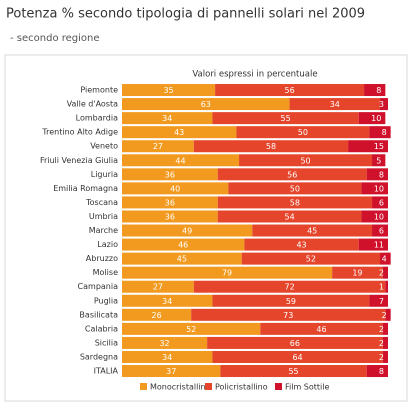  Describe the element at coordinates (378, 160) in the screenshot. I see `value-label: 5` at that location.